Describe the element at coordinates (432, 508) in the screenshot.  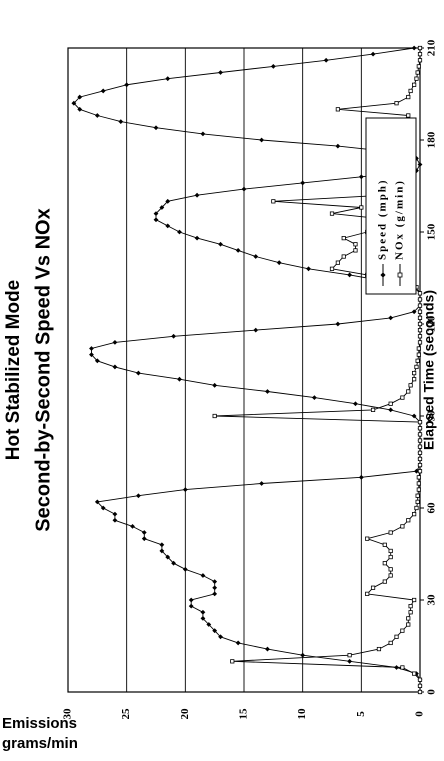
I see `x-tick-label: 60` at that location.